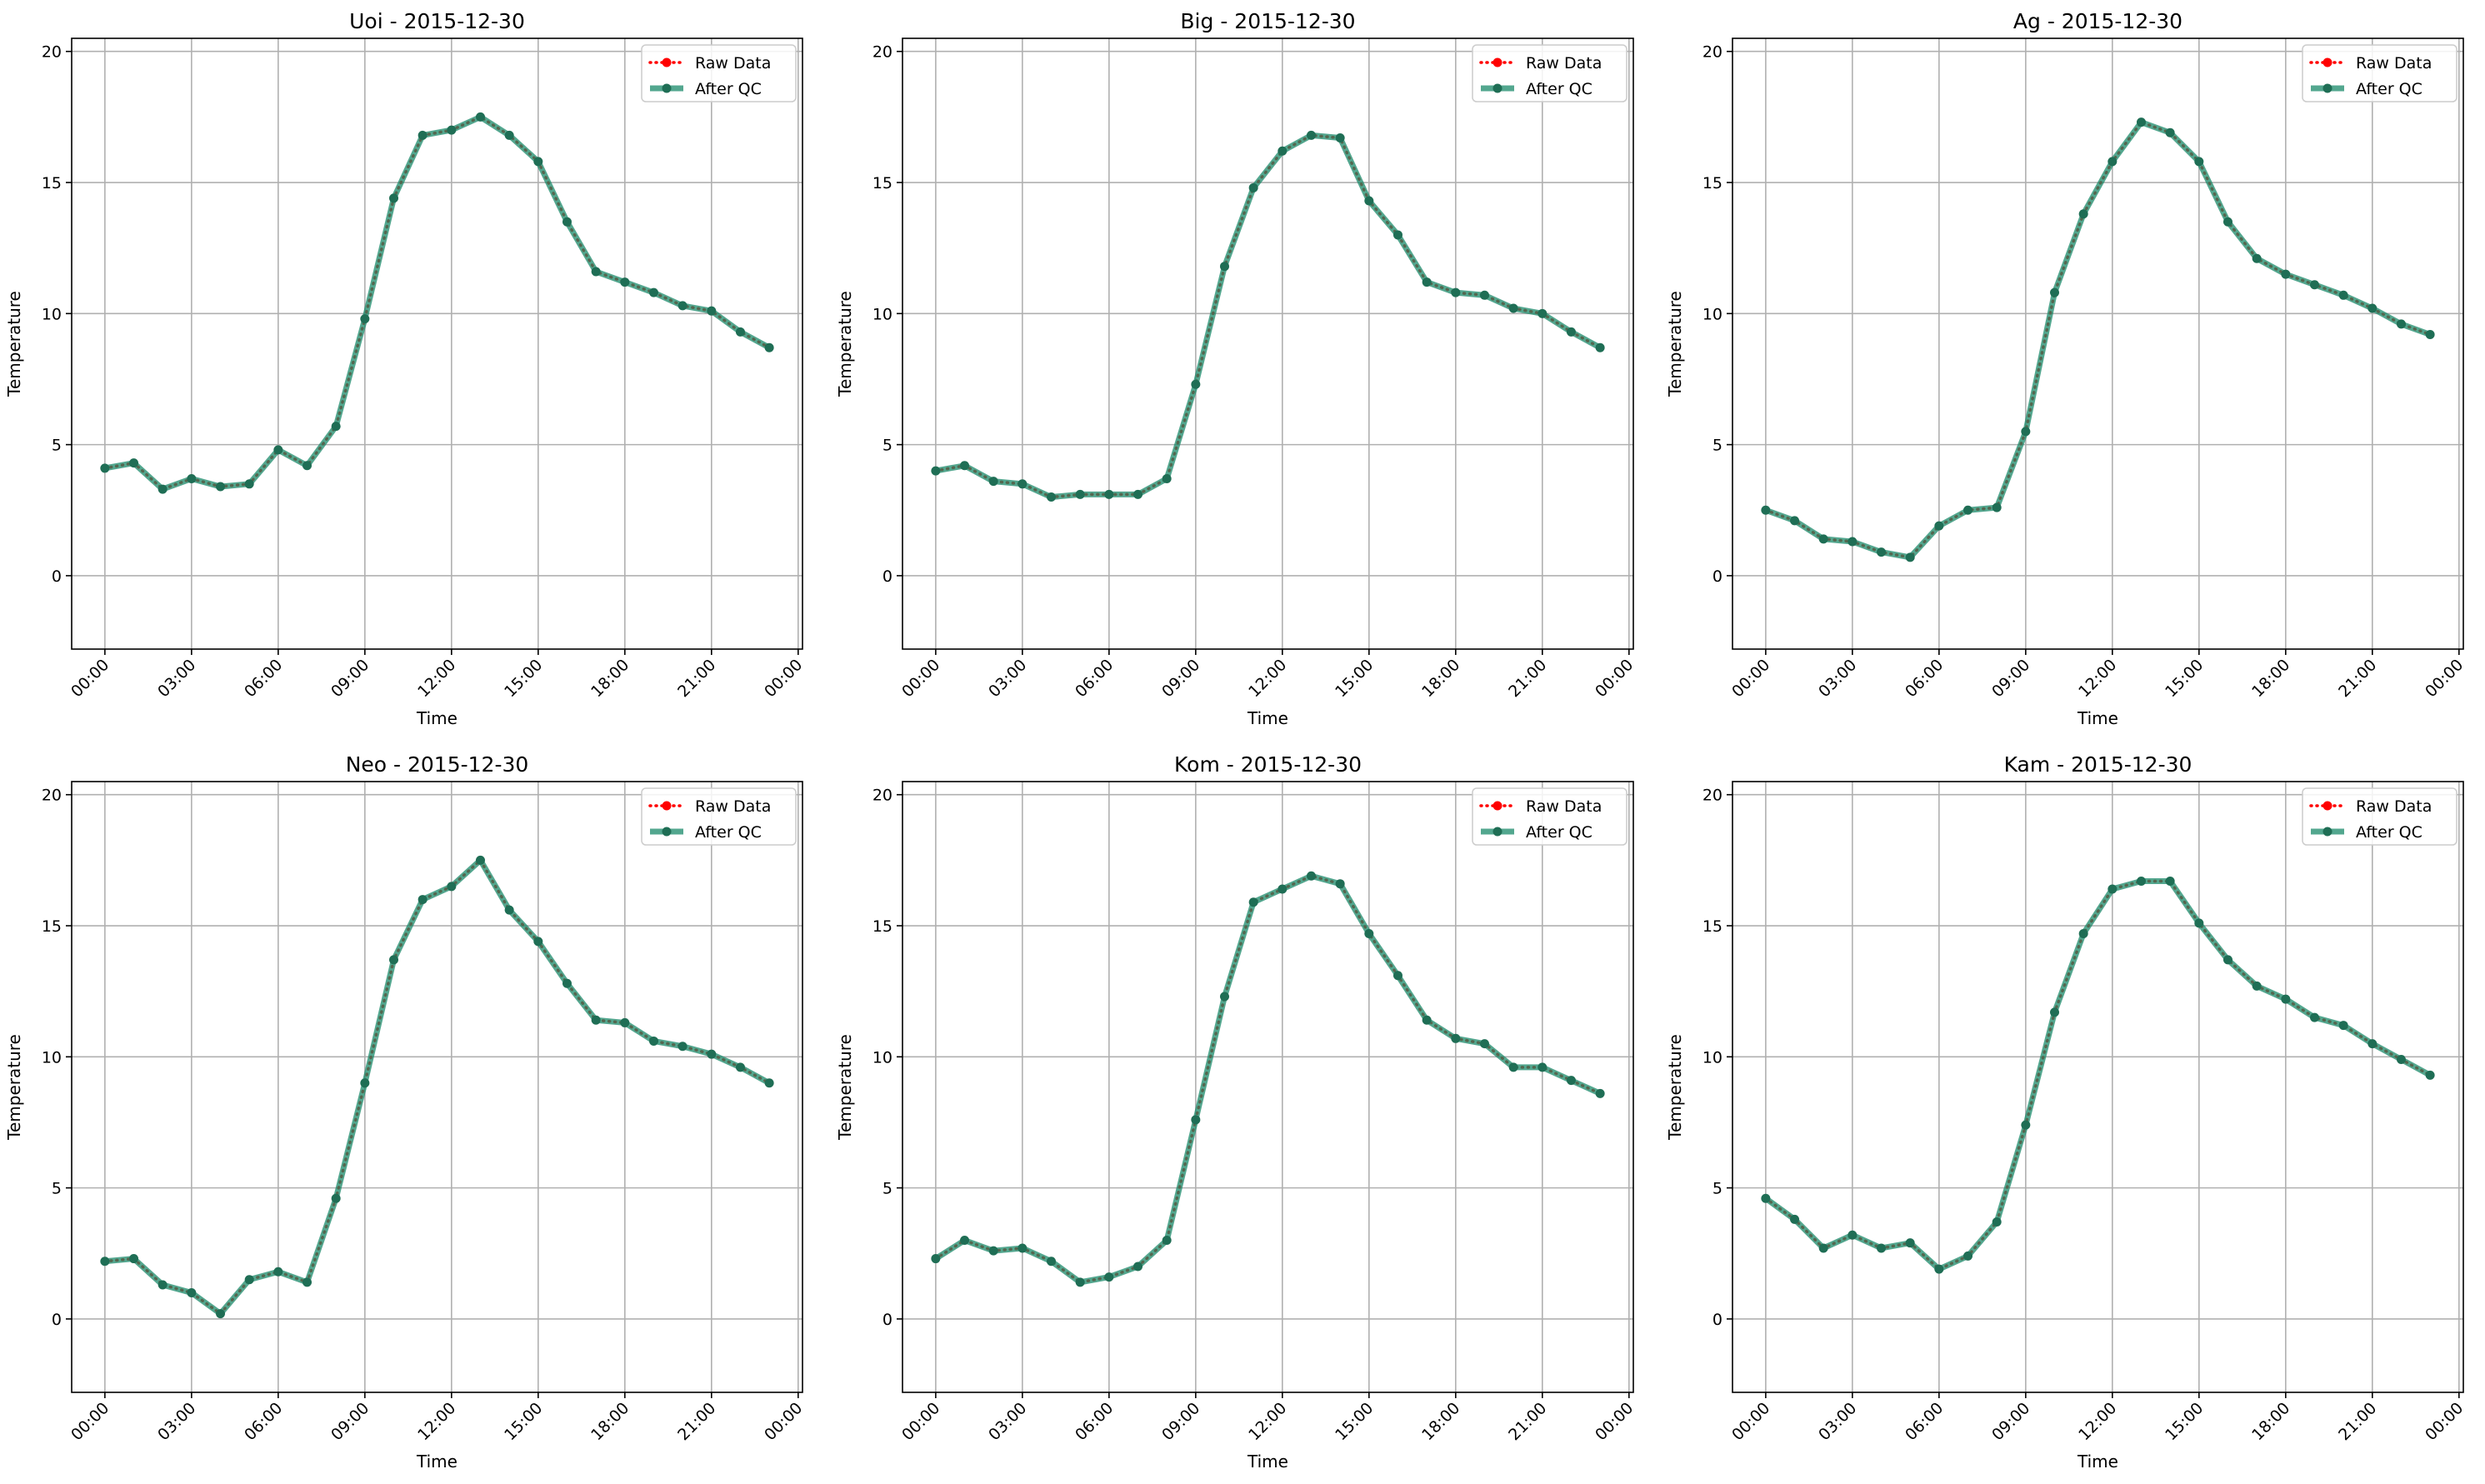 This screenshot has width=2485, height=1484. I want to click on x-tick-label: 15:00, so click(523, 678).